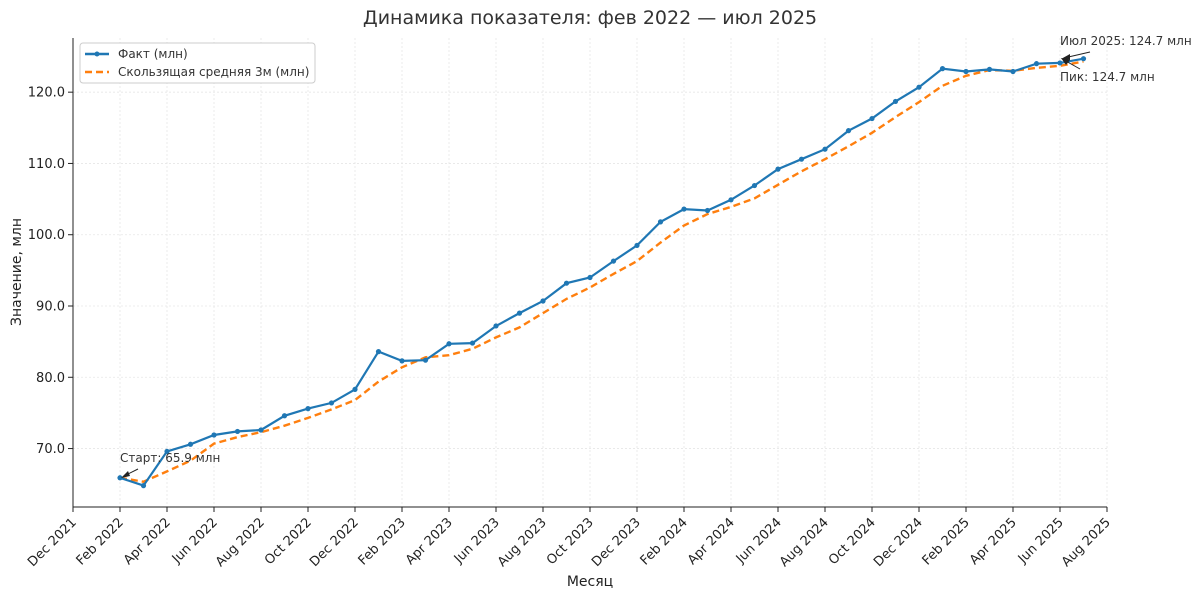 The width and height of the screenshot is (1200, 602). Describe the element at coordinates (522, 542) in the screenshot. I see `x-tick-label: Aug 2023` at that location.